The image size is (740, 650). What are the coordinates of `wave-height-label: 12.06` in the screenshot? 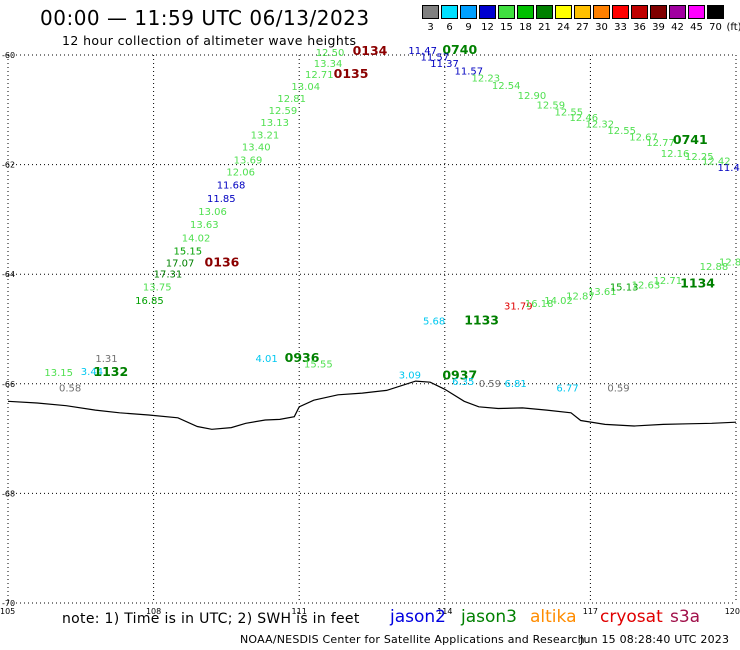 It's located at (240, 173).